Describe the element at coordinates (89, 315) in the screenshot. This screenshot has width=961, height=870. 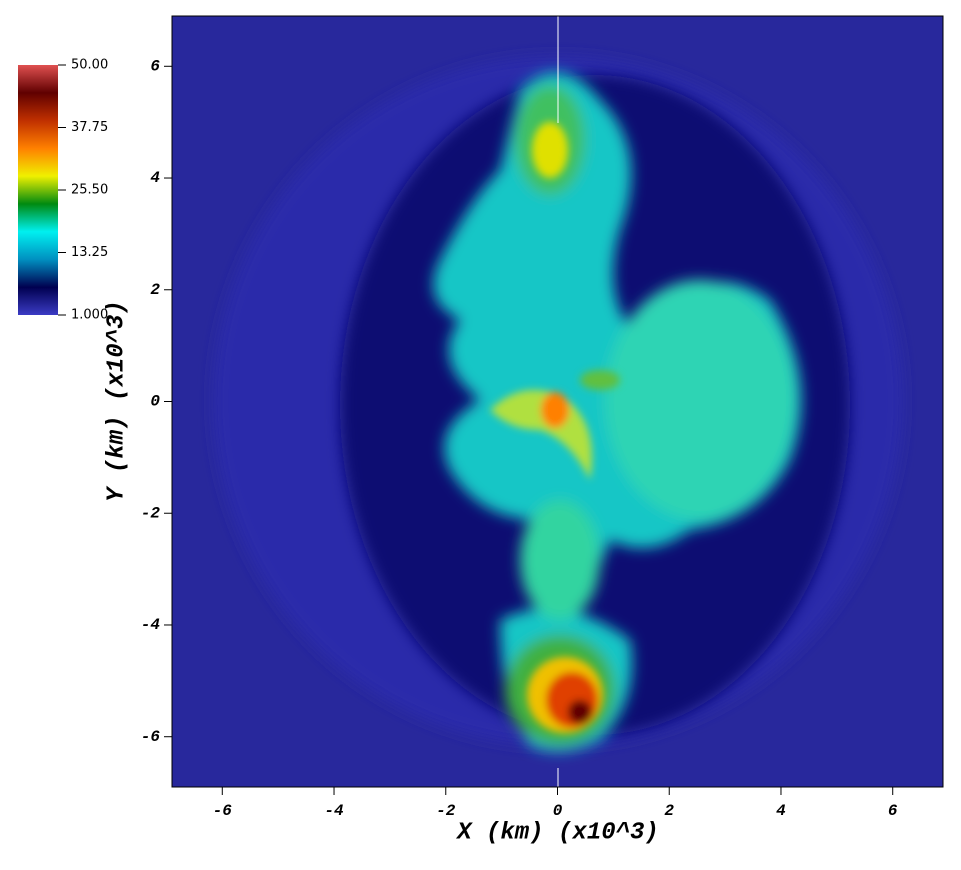
I see `colorbar-tick-label: 1.000` at that location.